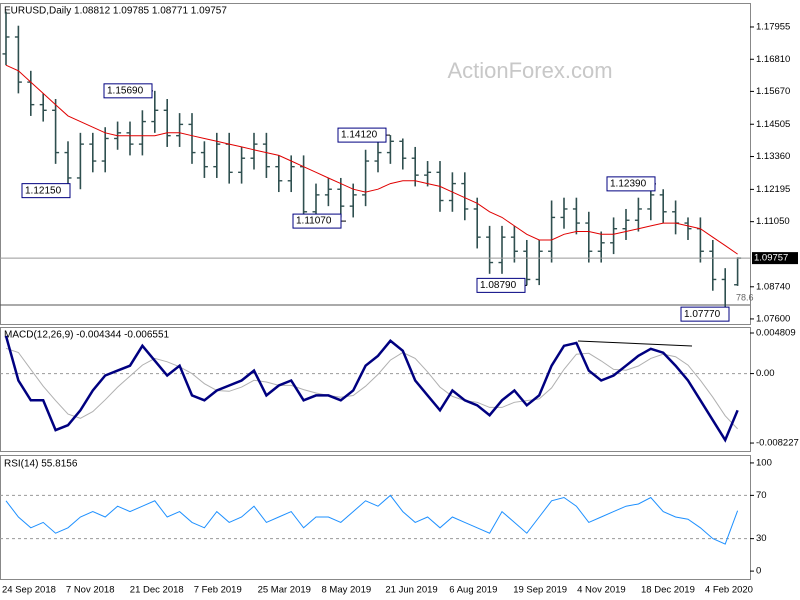 The width and height of the screenshot is (800, 600). Describe the element at coordinates (87, 335) in the screenshot. I see `macd-title: MACD(12,26,9) -0.004344 -0.006551` at that location.